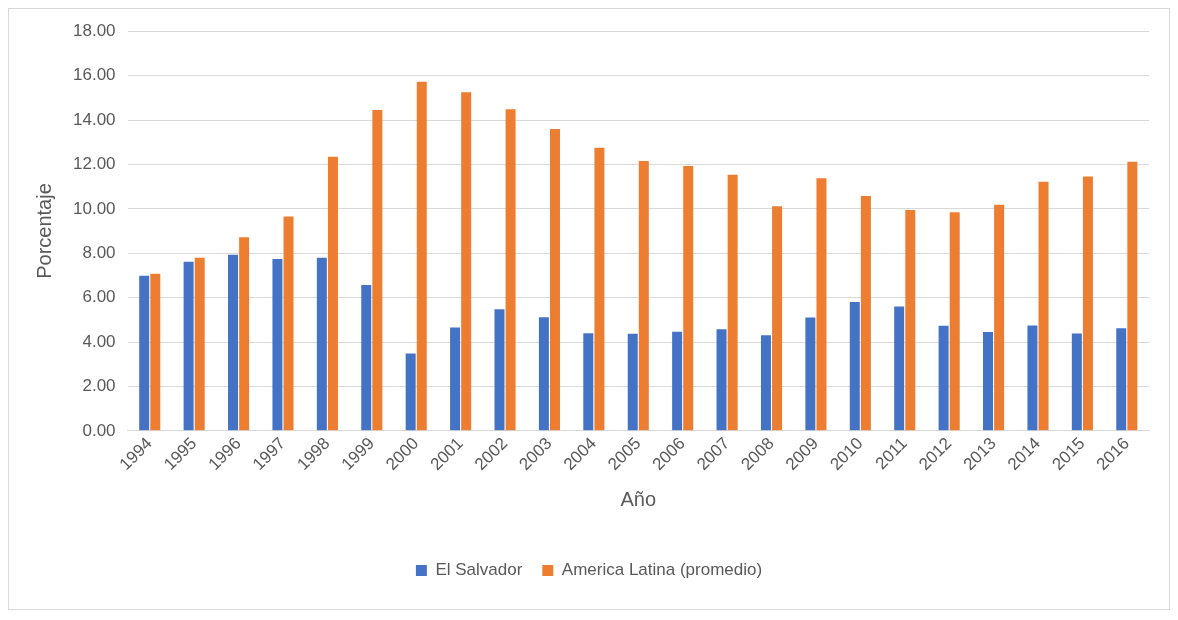  I want to click on y-tick-label: 2.00, so click(99, 386).